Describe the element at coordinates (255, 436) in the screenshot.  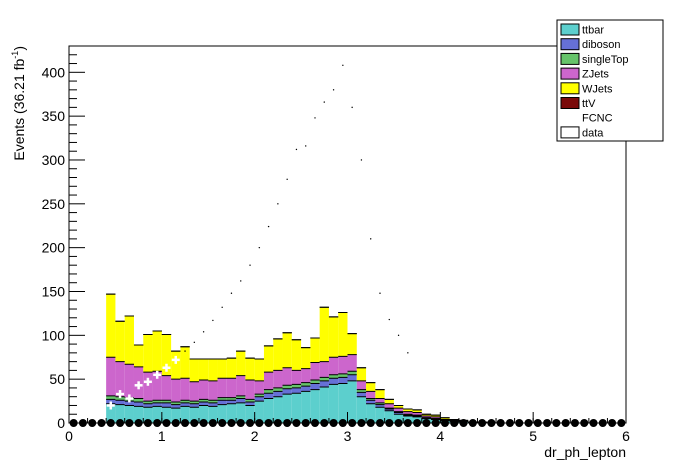
I see `x-tick-label-2: 2` at that location.